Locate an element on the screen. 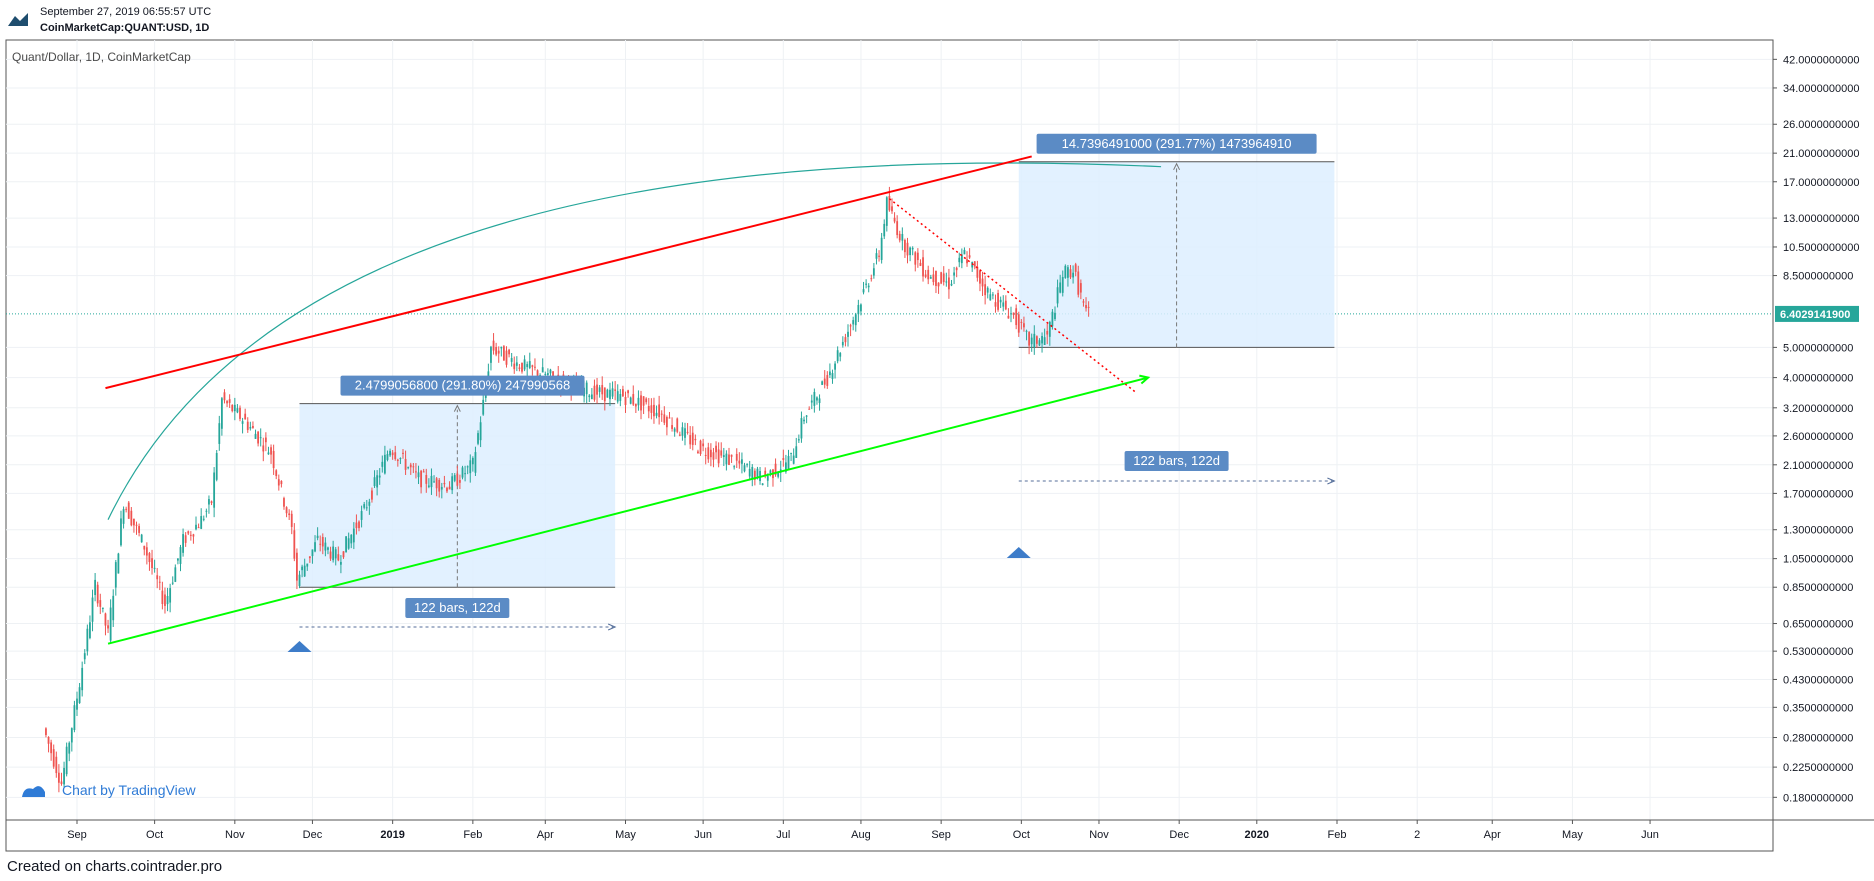 This screenshot has width=1874, height=881. support-arrowhead is located at coordinates (1145, 379).